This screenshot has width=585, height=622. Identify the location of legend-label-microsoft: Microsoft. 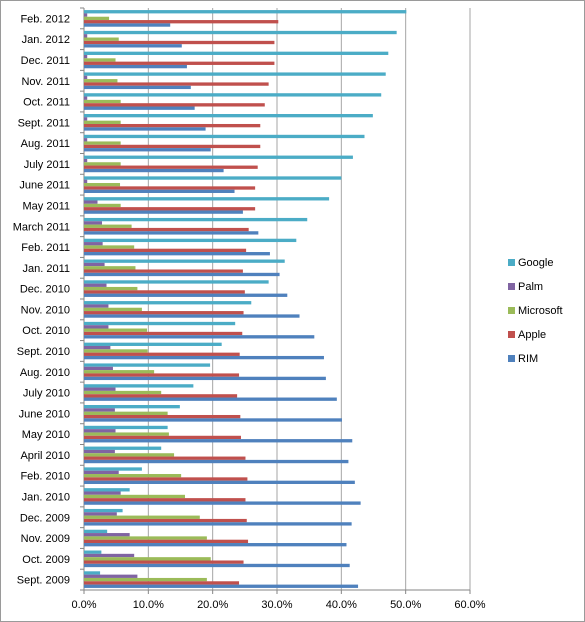
(540, 311).